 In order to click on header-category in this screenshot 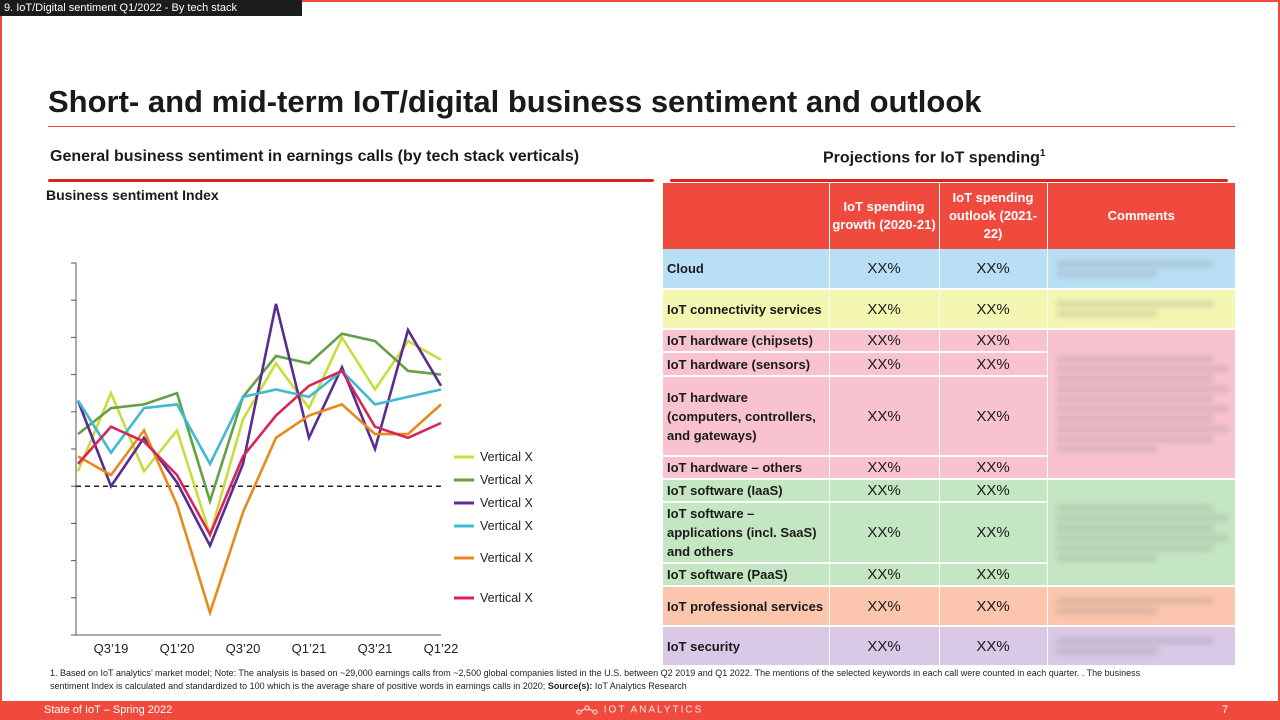, I will do `click(746, 216)`.